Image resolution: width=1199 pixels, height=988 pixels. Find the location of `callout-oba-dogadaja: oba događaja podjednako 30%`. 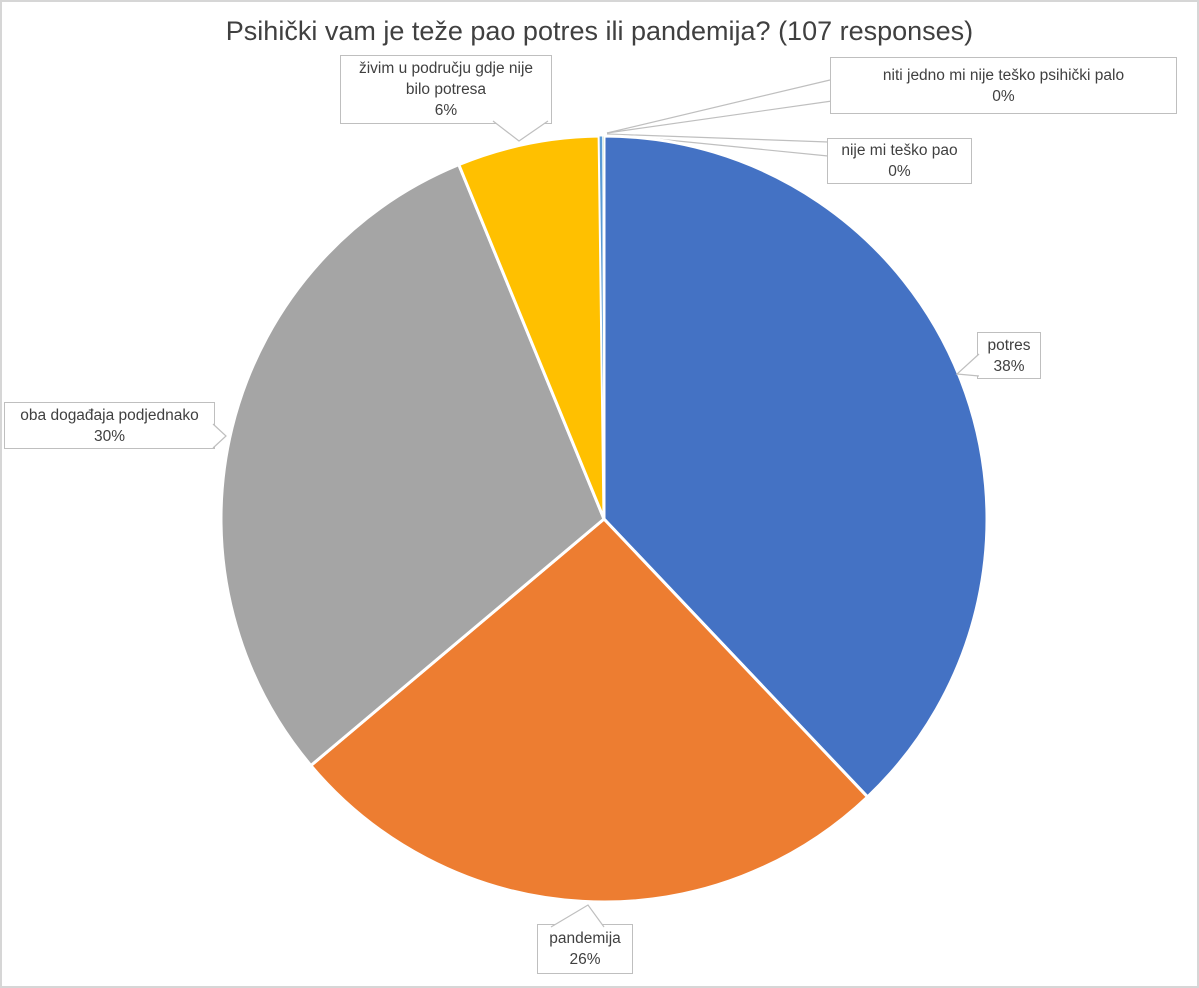

callout-oba-dogadaja: oba događaja podjednako 30% is located at coordinates (109, 425).